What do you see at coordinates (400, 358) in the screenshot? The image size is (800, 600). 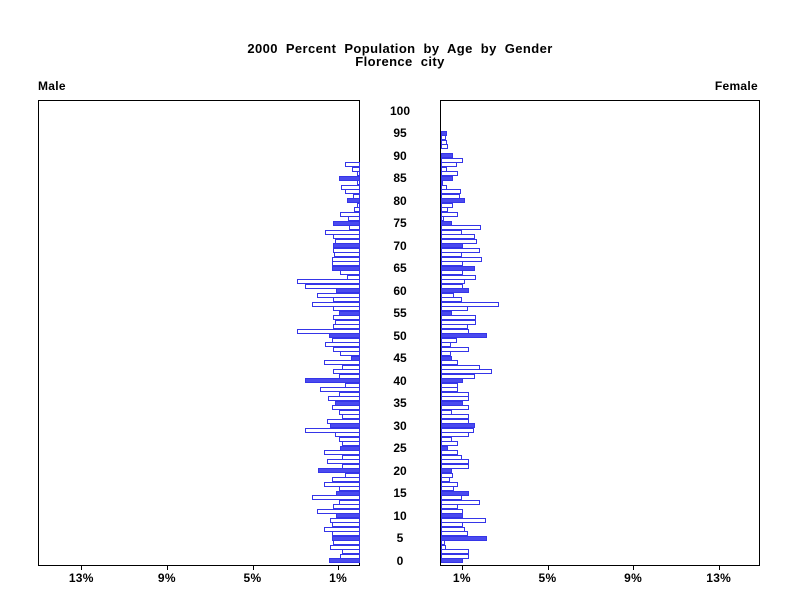 I see `age-axis-label-45: 45` at bounding box center [400, 358].